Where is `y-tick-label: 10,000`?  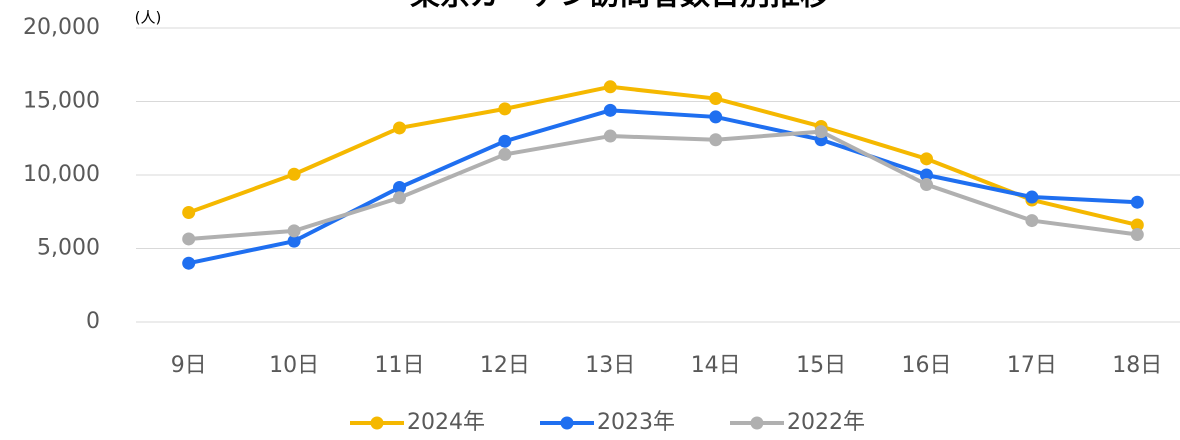
y-tick-label: 10,000 is located at coordinates (61, 174).